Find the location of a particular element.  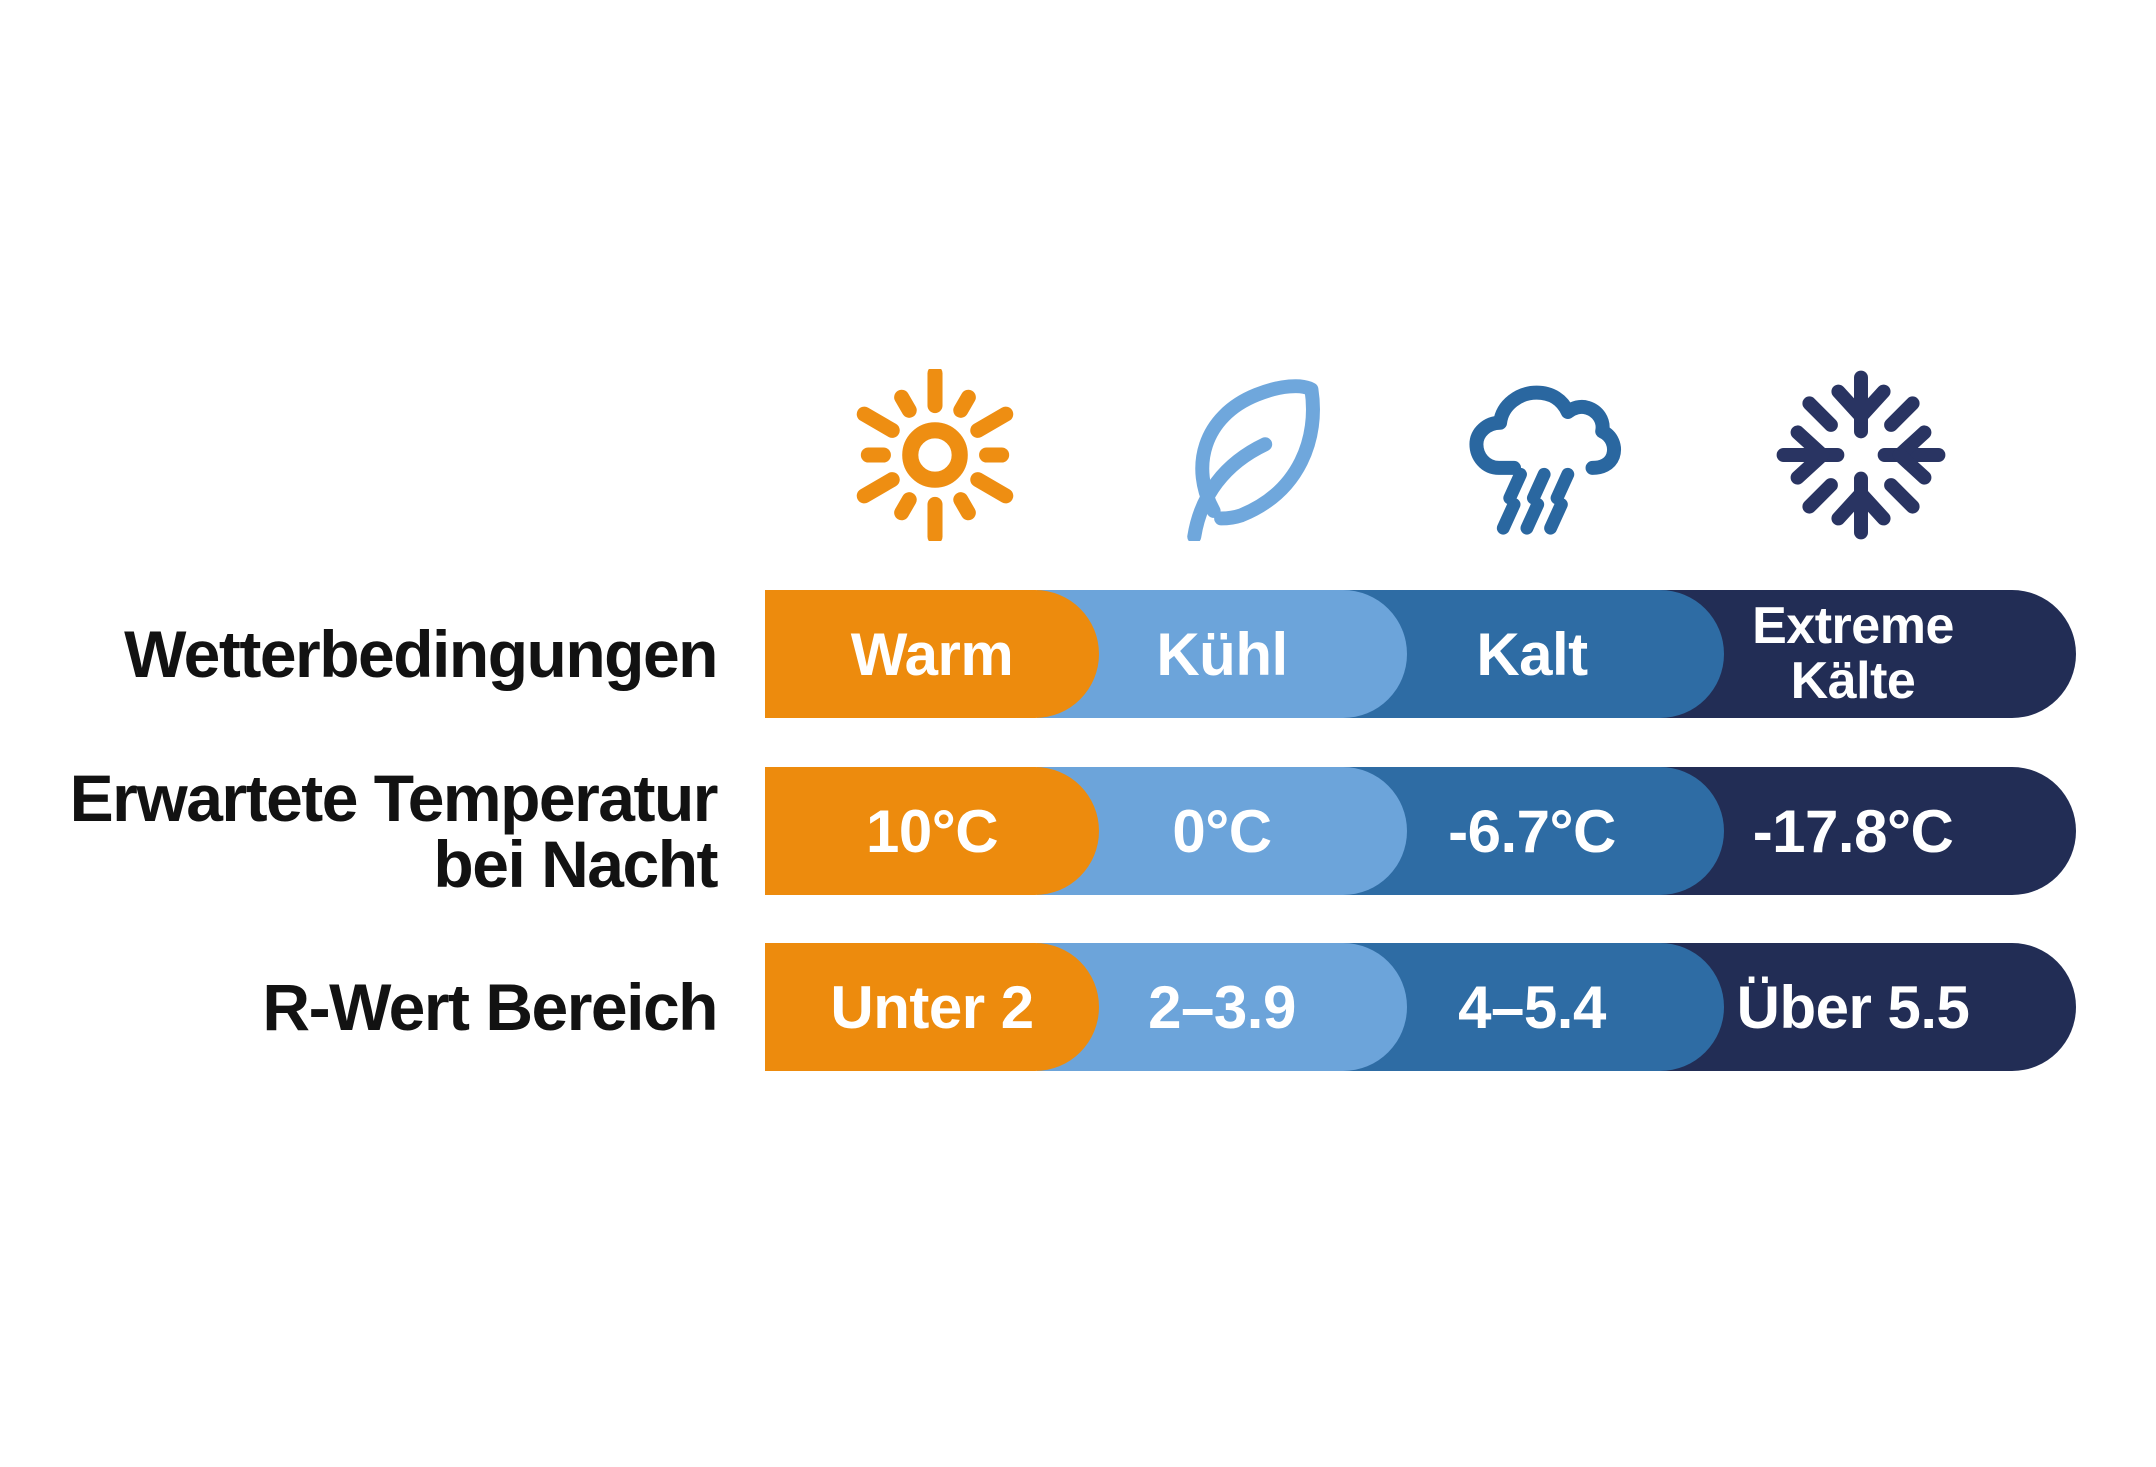

cell-extreme-kaelte-r-value: Über 5.5 is located at coordinates (1853, 1007).